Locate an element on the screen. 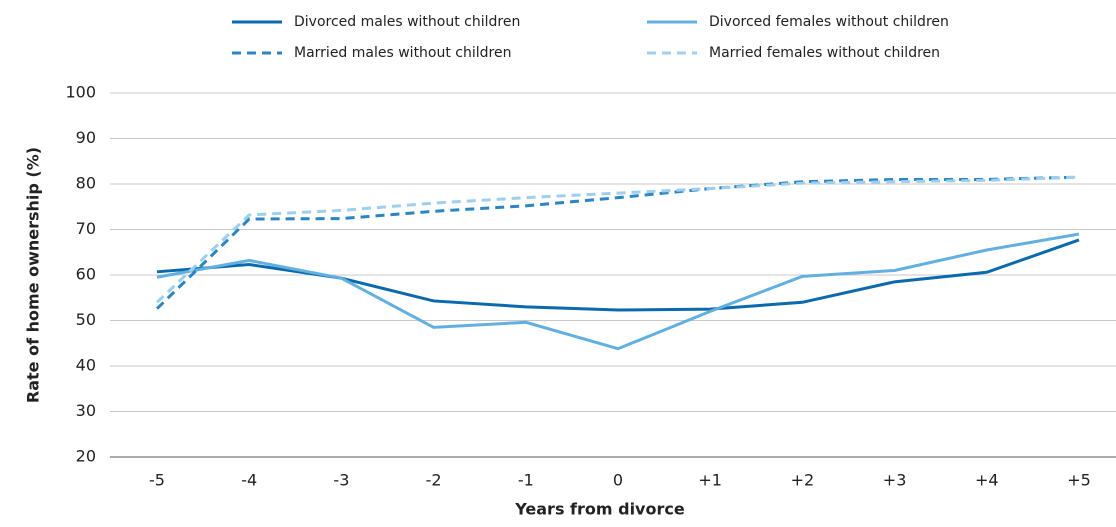 Image resolution: width=1116 pixels, height=527 pixels. legend-label: Married females without children is located at coordinates (824, 53).